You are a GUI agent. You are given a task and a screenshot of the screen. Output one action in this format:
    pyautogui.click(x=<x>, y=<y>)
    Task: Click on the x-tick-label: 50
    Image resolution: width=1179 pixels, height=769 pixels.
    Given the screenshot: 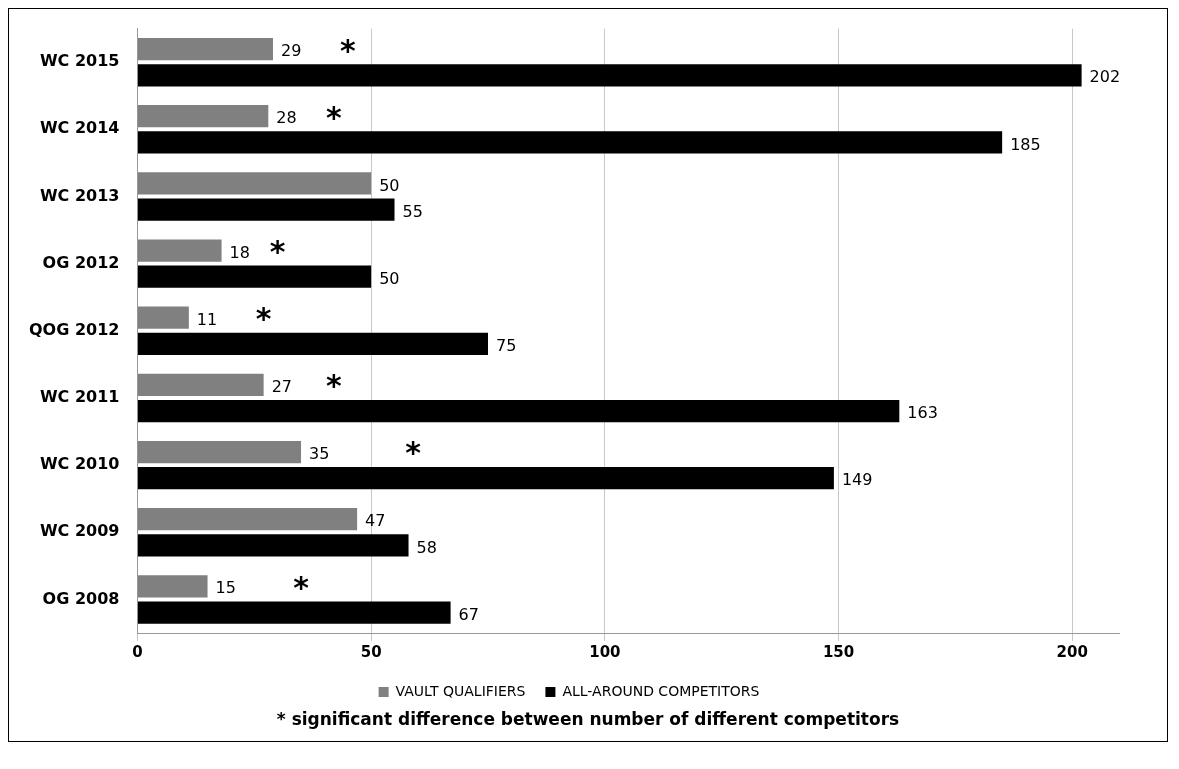 What is the action you would take?
    pyautogui.click(x=371, y=651)
    